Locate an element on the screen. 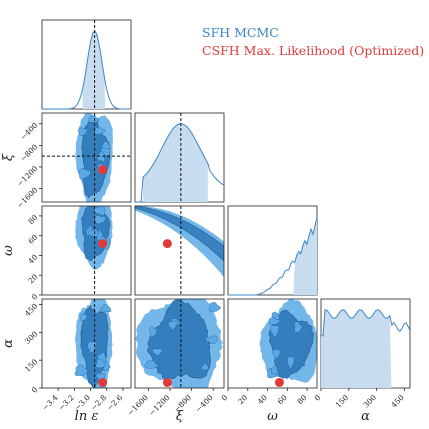  x-tick-label: 150 is located at coordinates (342, 401).